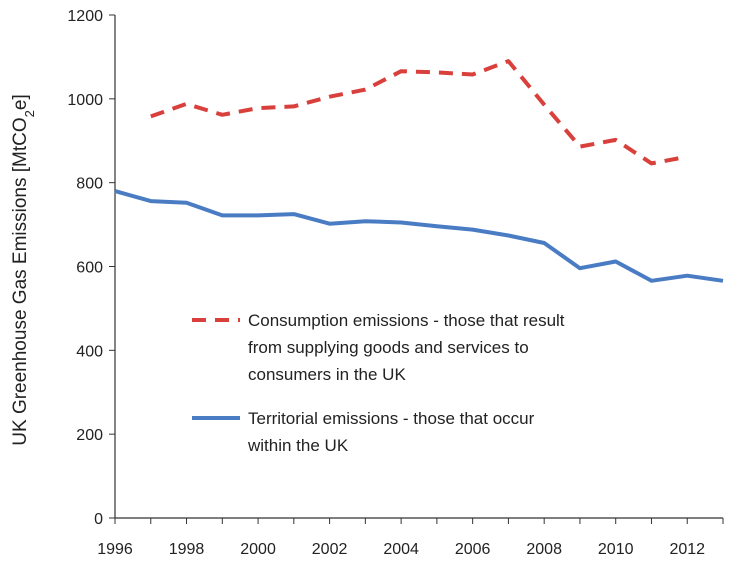 This screenshot has width=754, height=566. I want to click on y-tick-labels: 0 200 400 600 800 1000 1200, so click(91, 268).